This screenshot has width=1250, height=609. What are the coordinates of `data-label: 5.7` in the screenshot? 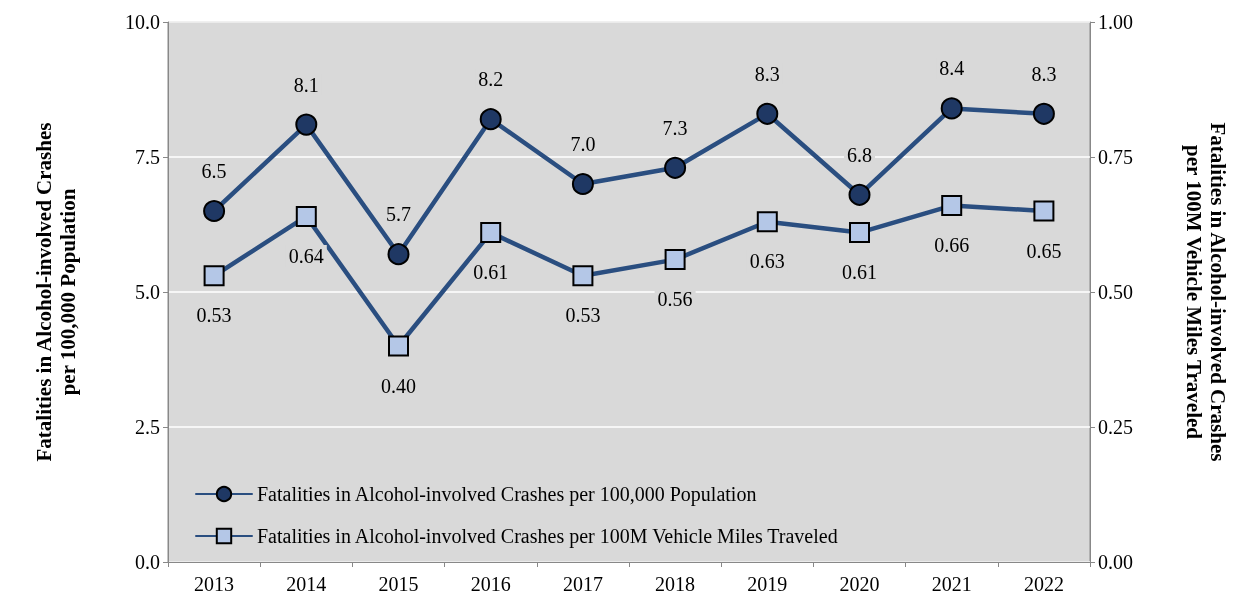 It's located at (398, 214).